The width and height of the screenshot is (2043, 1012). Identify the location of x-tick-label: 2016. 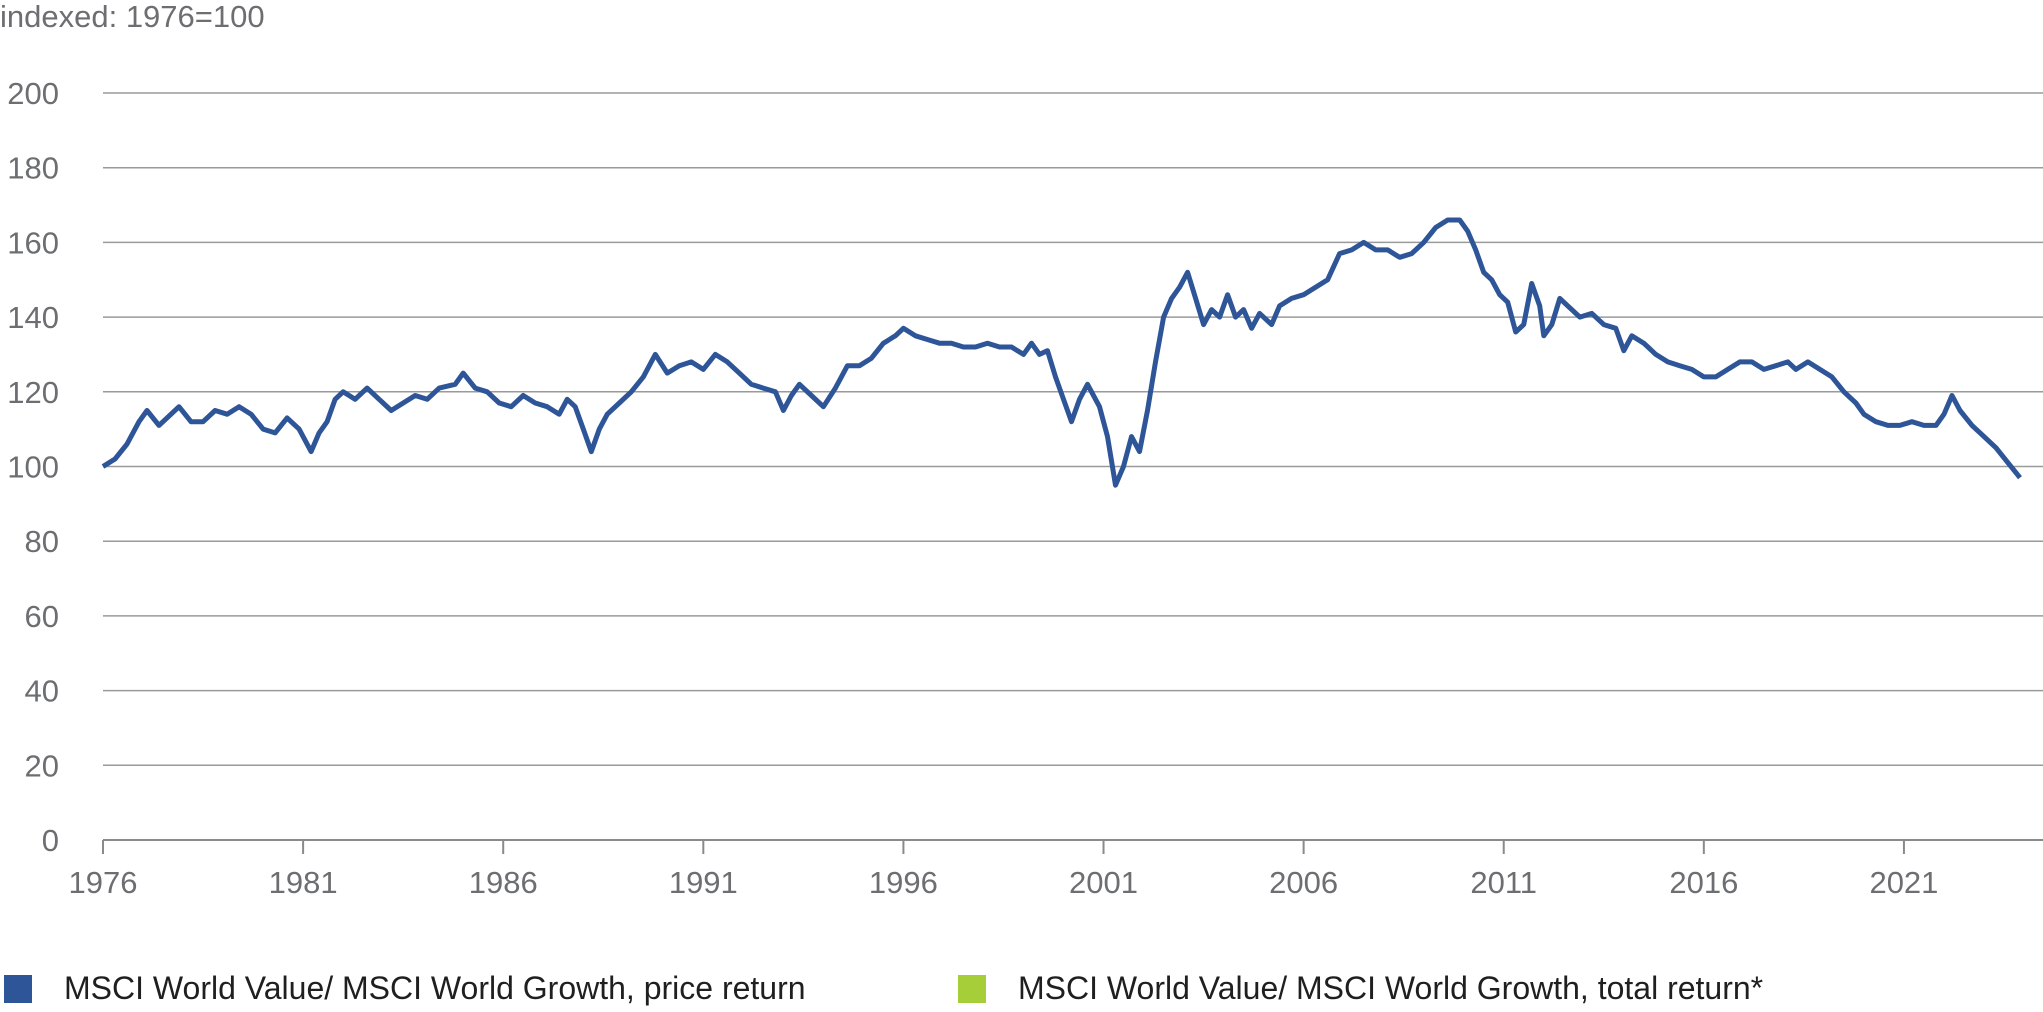
(1703, 882).